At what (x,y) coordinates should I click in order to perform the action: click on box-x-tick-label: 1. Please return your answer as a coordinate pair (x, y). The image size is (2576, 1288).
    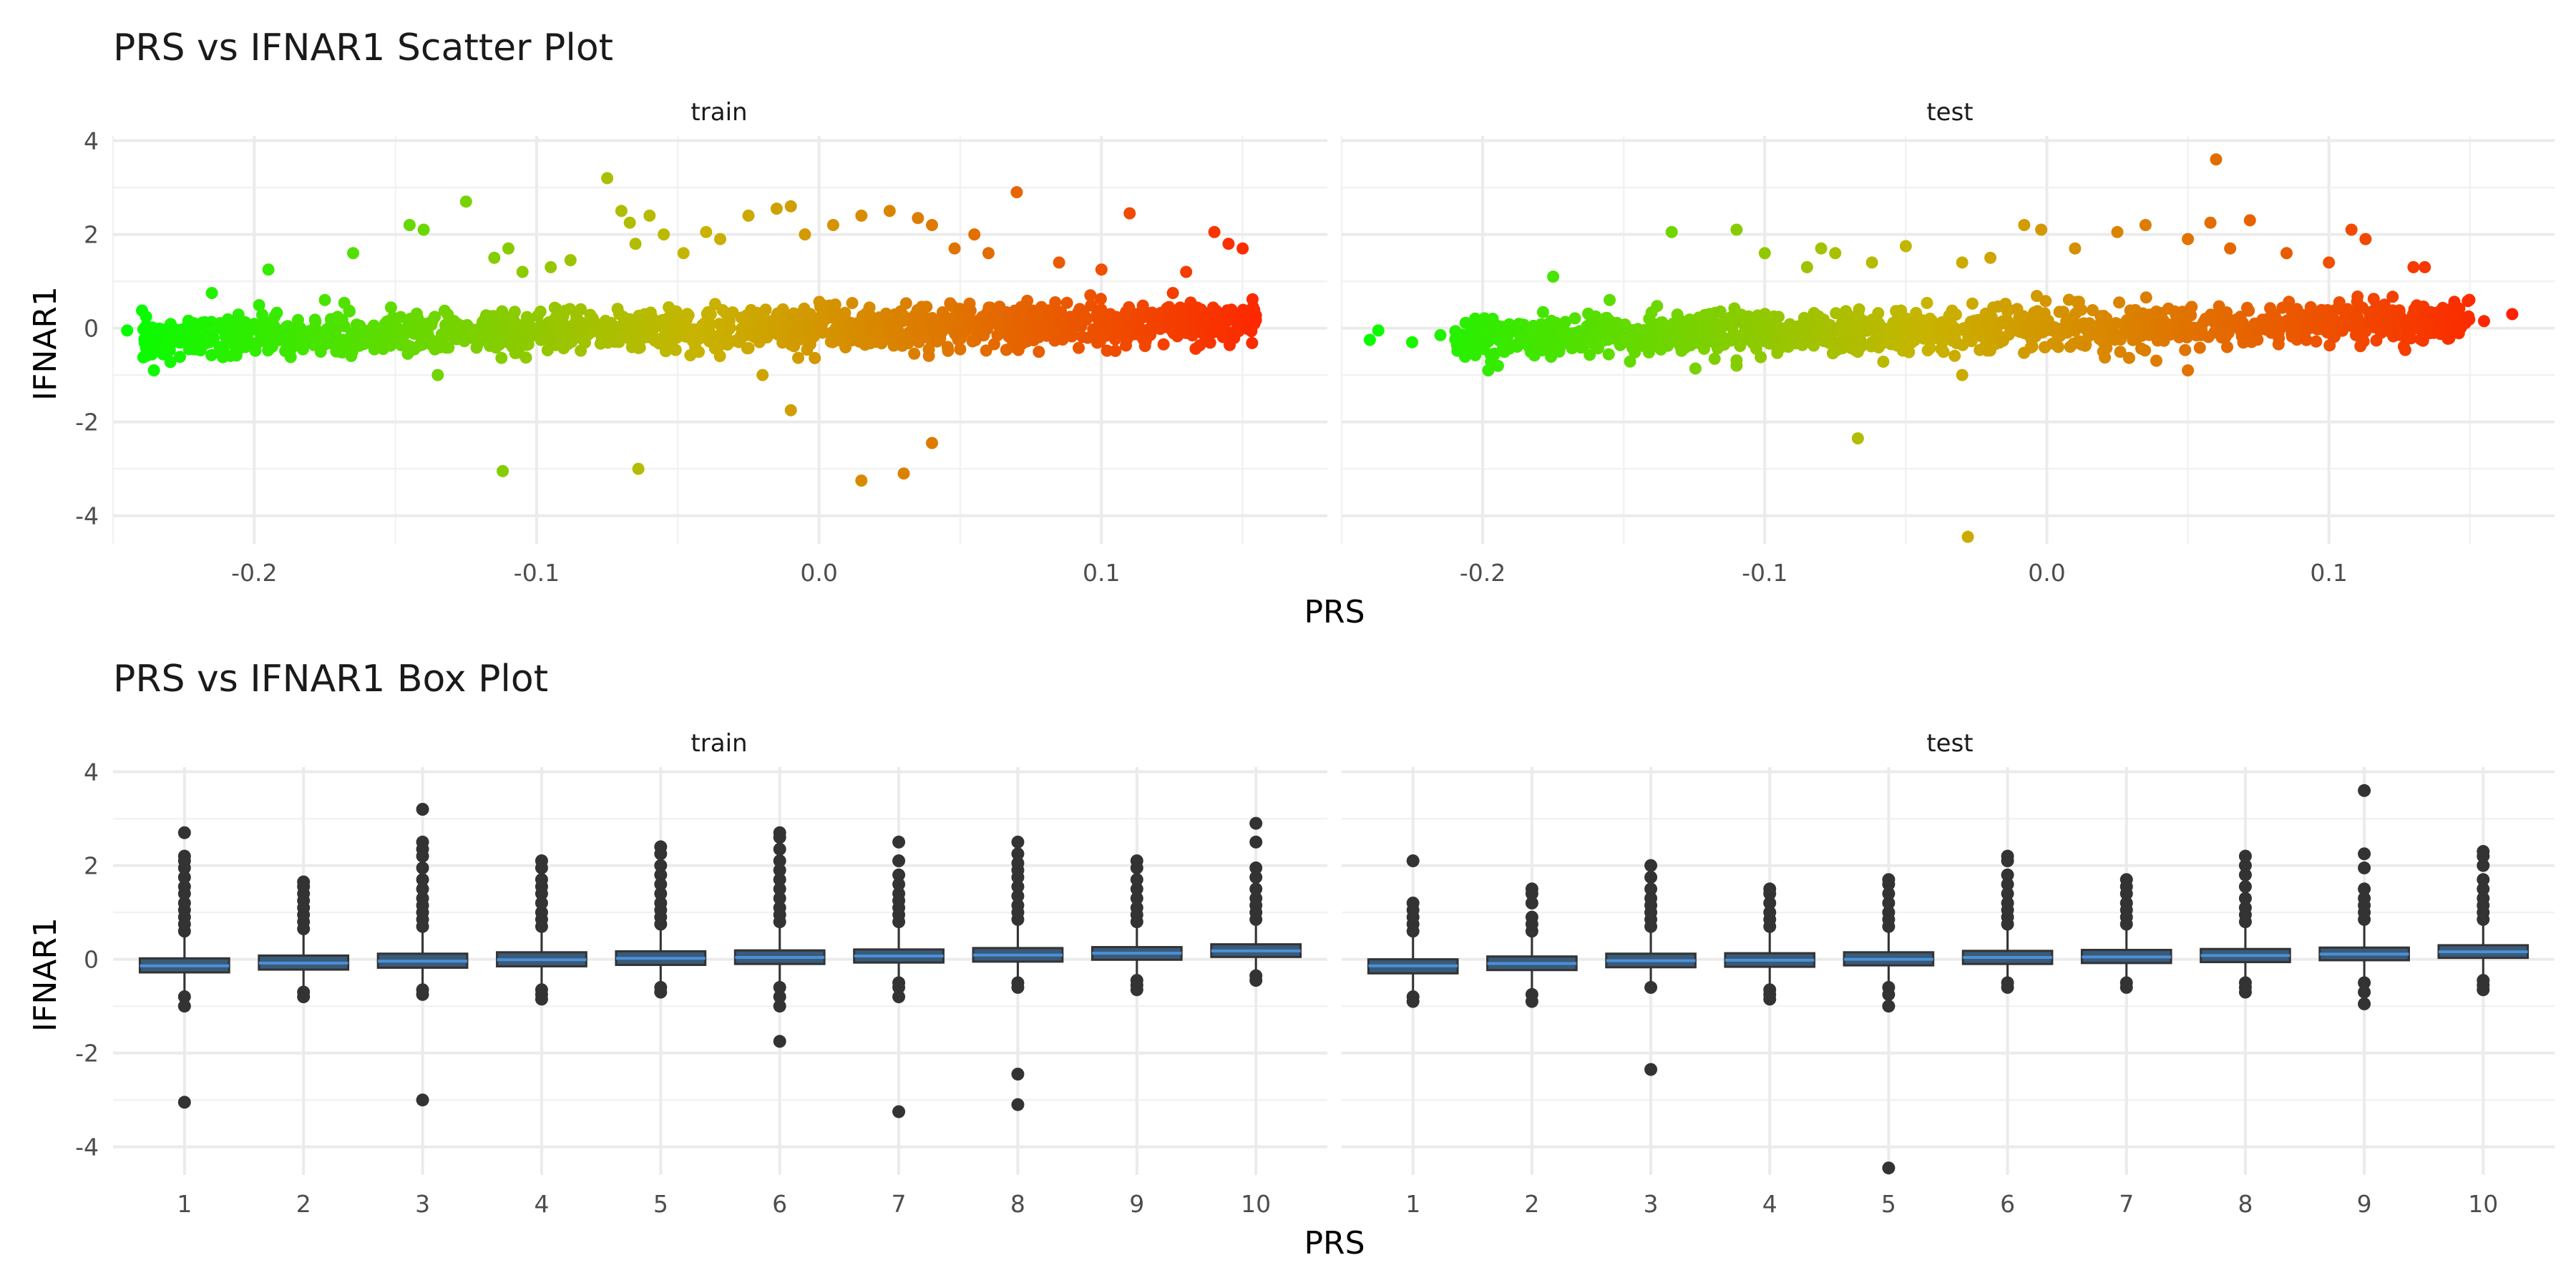
    Looking at the image, I should click on (184, 1204).